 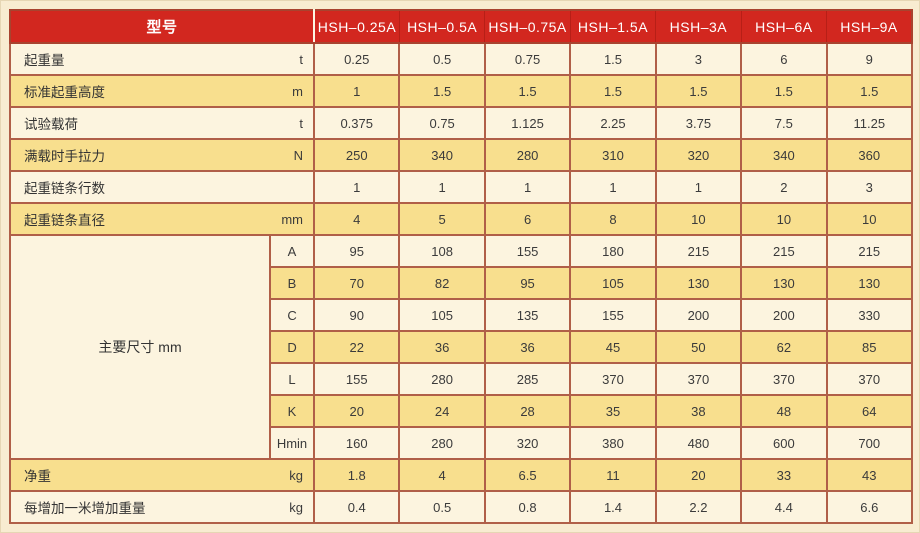 What do you see at coordinates (784, 411) in the screenshot?
I see `value-cell: 48` at bounding box center [784, 411].